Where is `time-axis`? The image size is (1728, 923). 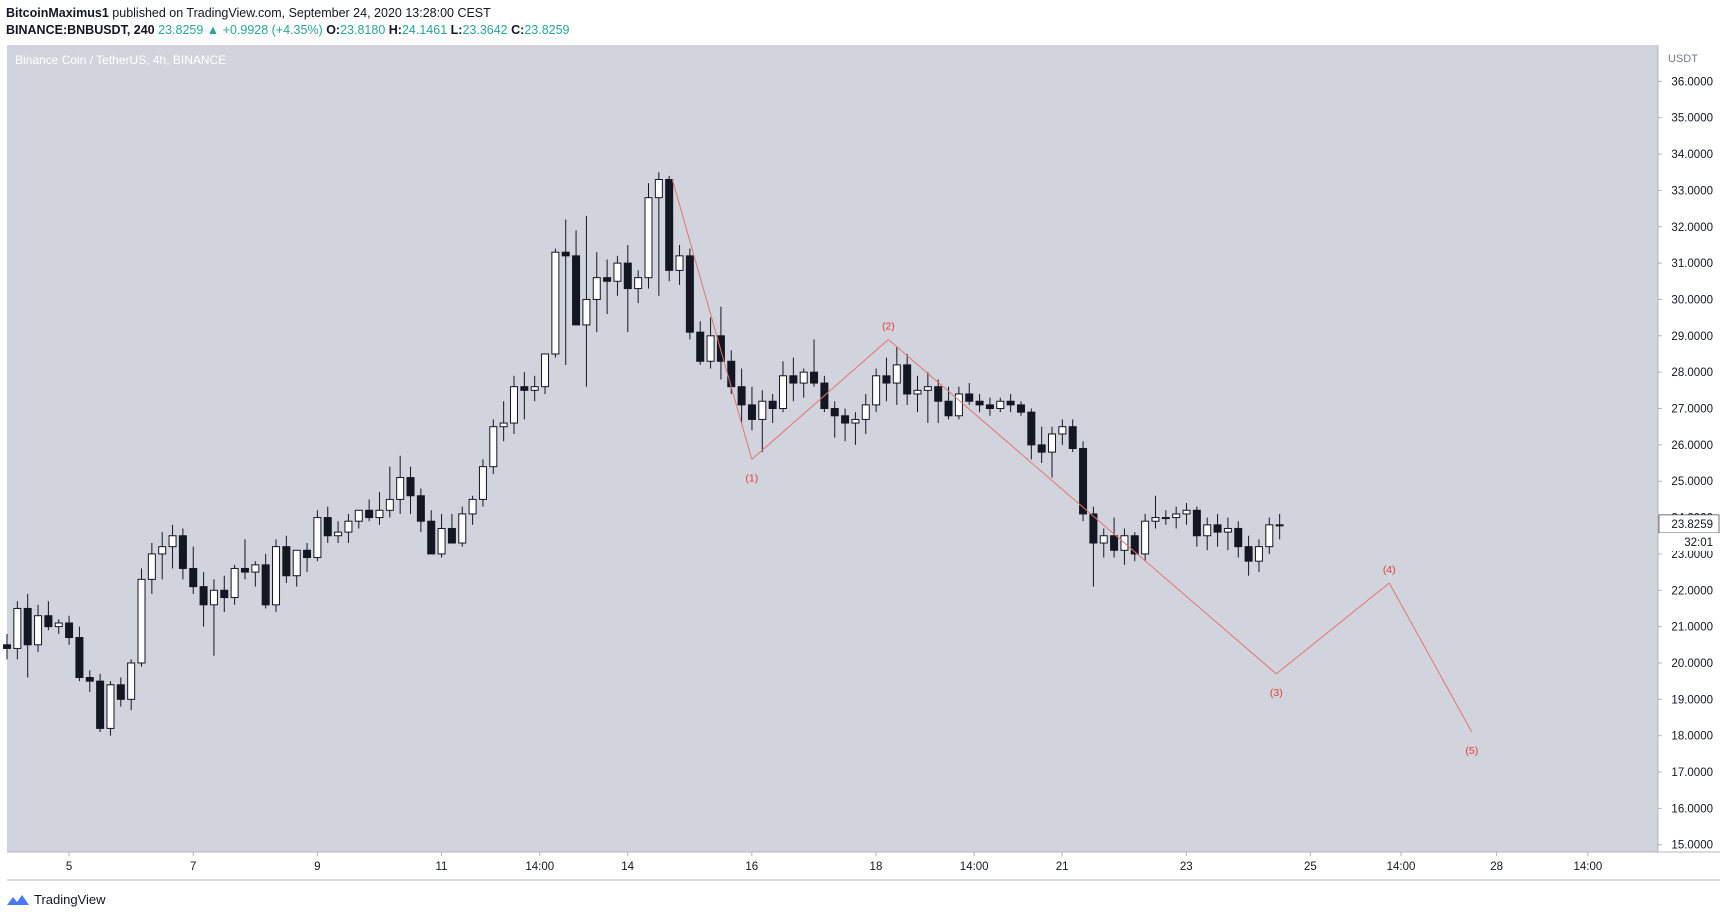 time-axis is located at coordinates (863, 866).